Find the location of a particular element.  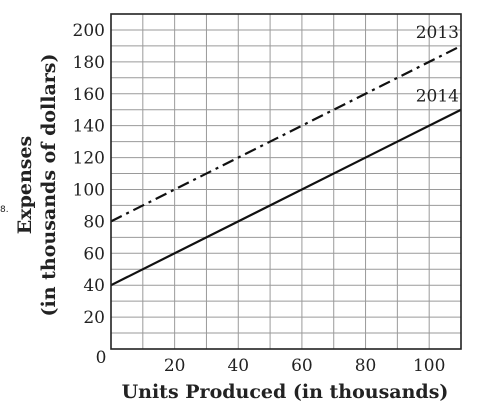

question-number: 8. is located at coordinates (4, 210).